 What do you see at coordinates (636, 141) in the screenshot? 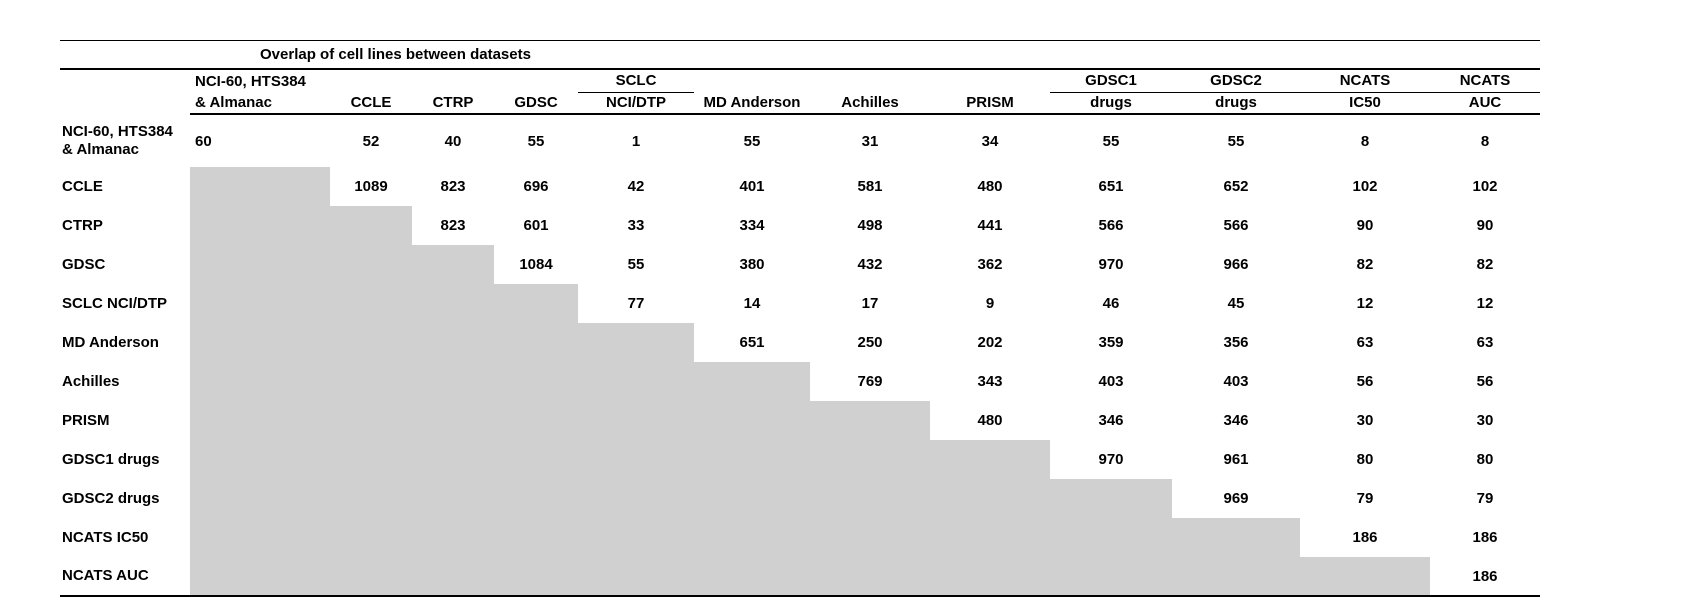
I see `overlap-count-cell: 1` at bounding box center [636, 141].